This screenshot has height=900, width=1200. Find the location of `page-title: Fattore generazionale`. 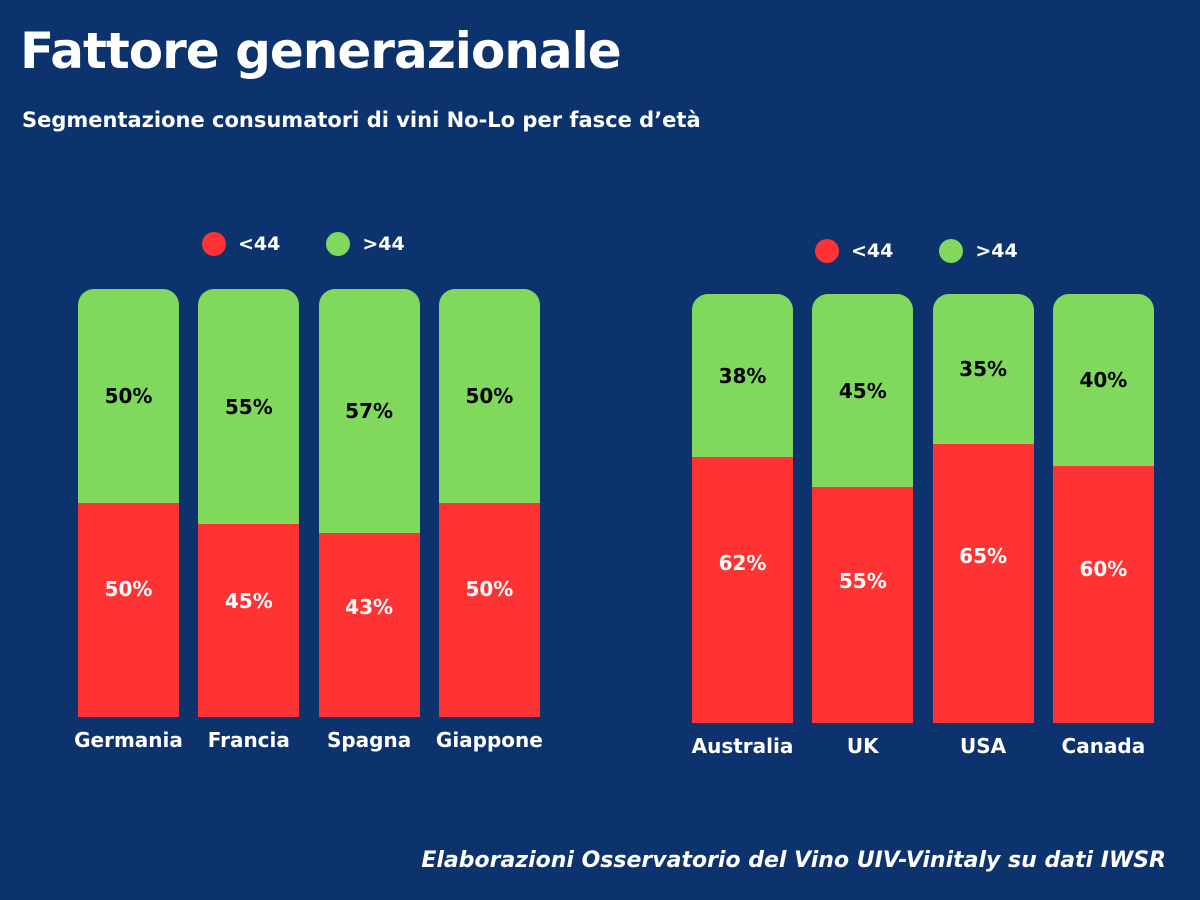

page-title: Fattore generazionale is located at coordinates (321, 51).